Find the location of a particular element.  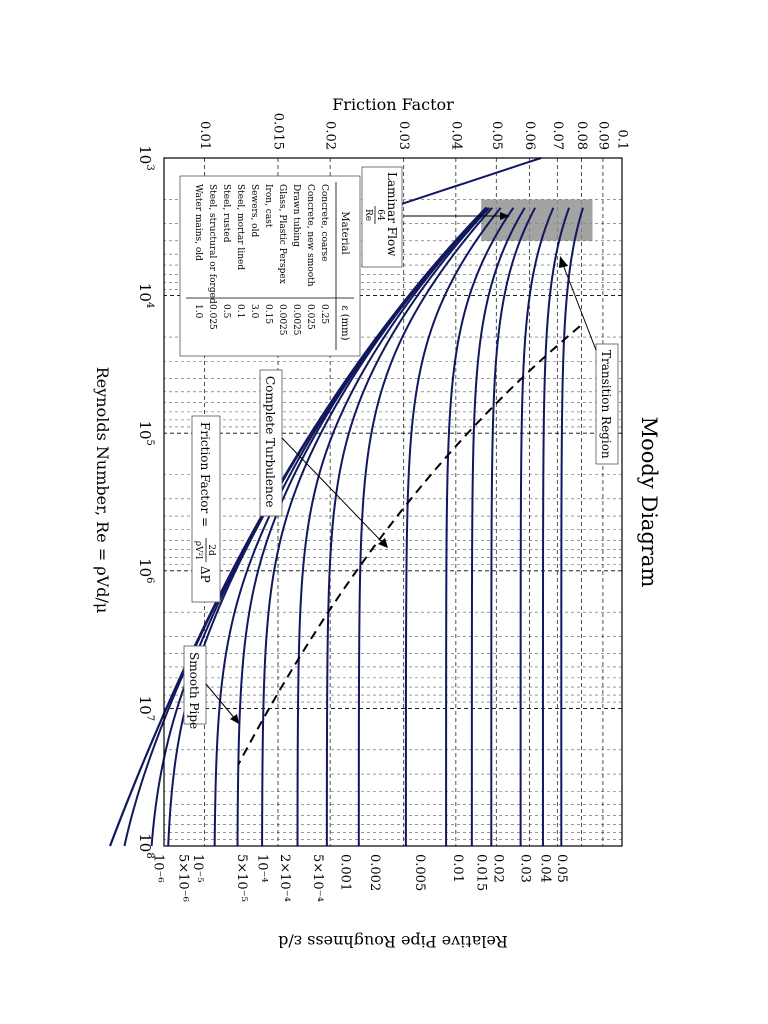

table-material-cell: Drawn tubing is located at coordinates (296, 215).